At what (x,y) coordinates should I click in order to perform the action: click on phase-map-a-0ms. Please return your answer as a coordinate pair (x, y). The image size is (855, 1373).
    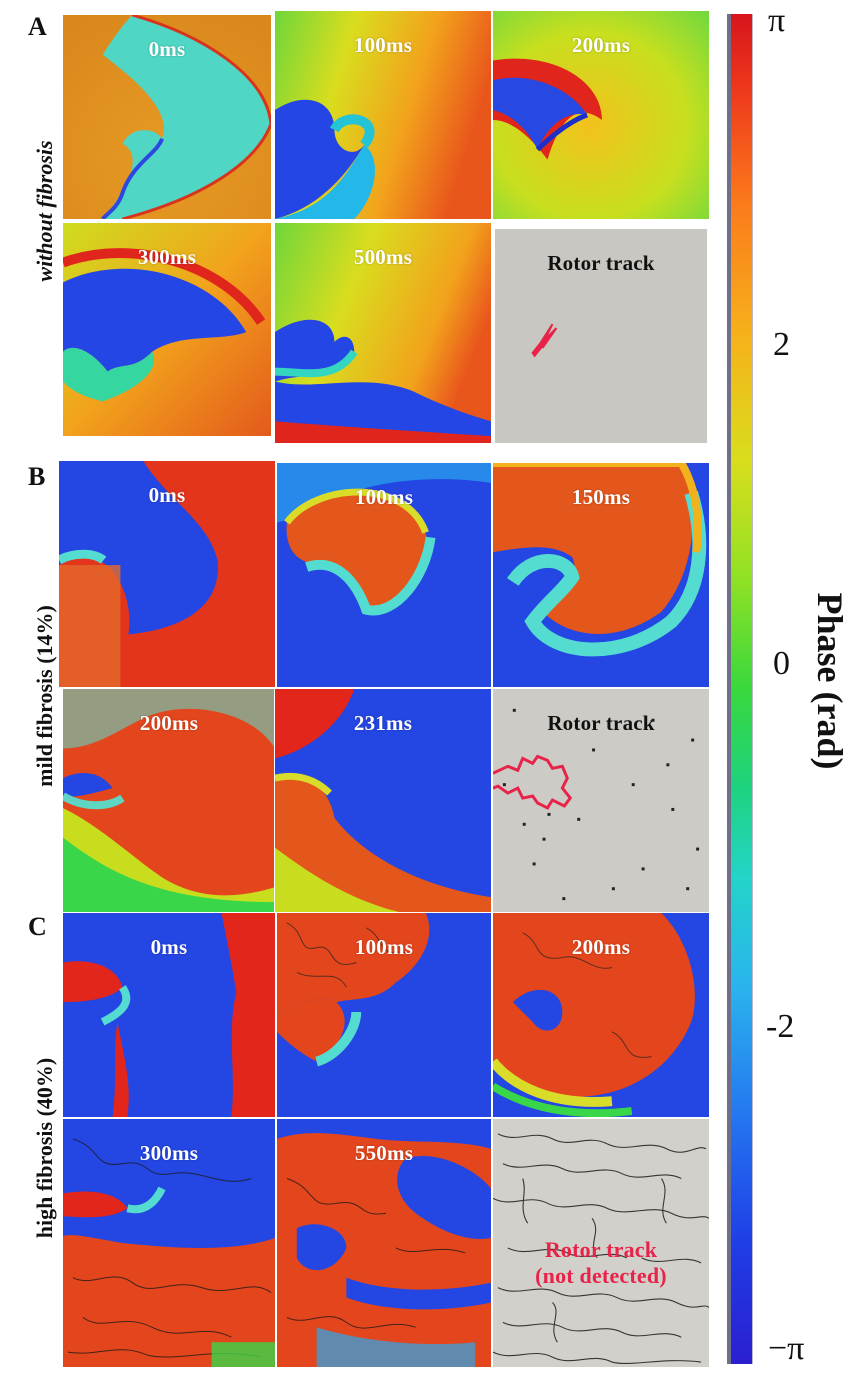
    Looking at the image, I should click on (167, 117).